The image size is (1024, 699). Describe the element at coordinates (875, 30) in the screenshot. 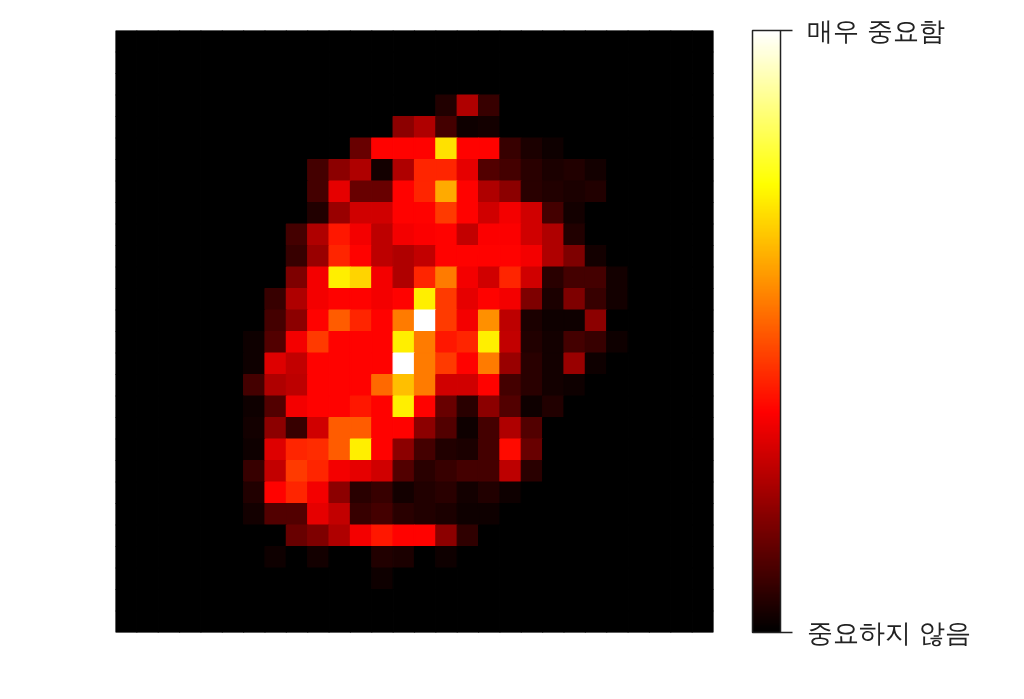

I see `color-bar-label: 매우 중요함` at that location.